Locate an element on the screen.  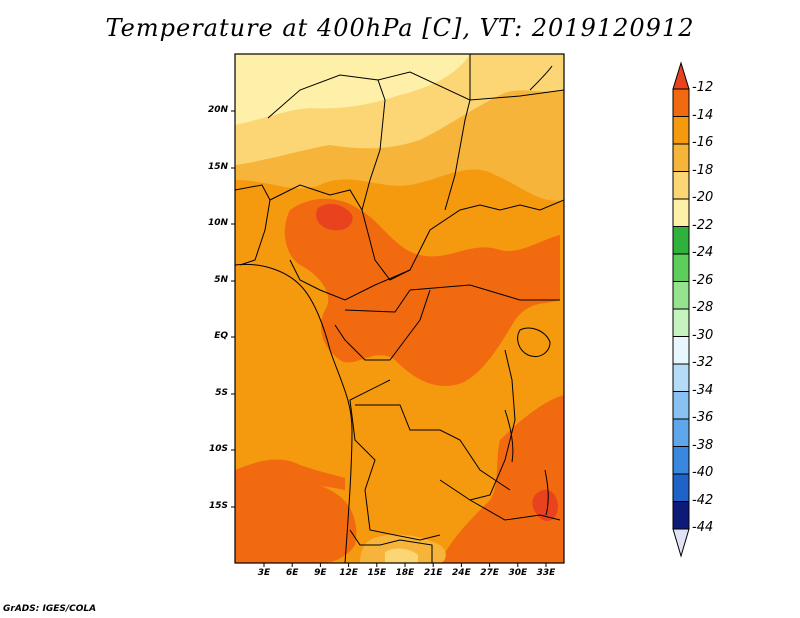
lat-label: EQ is located at coordinates (221, 336).